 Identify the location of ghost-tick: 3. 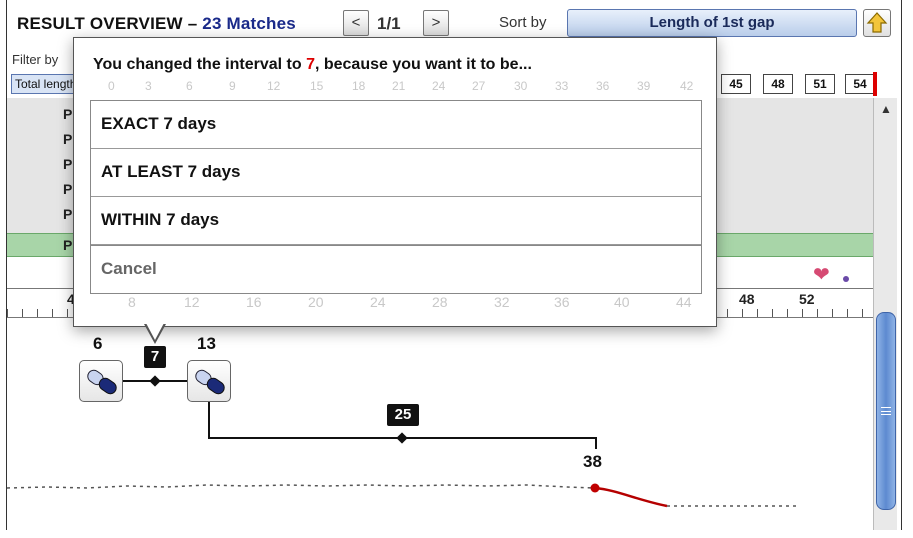
(148, 86).